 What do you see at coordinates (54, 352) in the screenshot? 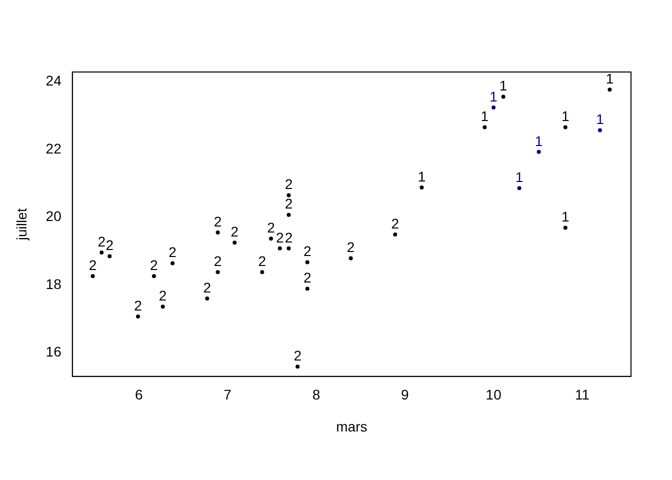
I see `y-tick-label: 16` at bounding box center [54, 352].